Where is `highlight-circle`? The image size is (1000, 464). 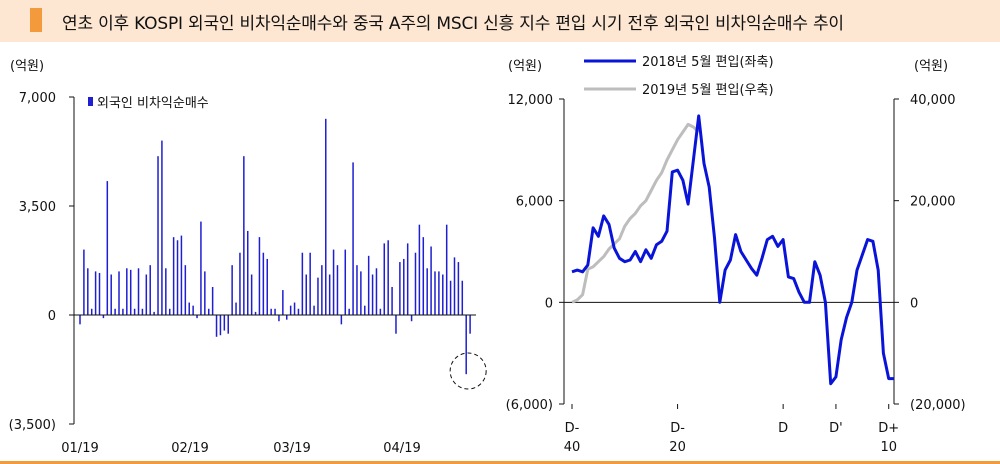 highlight-circle is located at coordinates (468, 371).